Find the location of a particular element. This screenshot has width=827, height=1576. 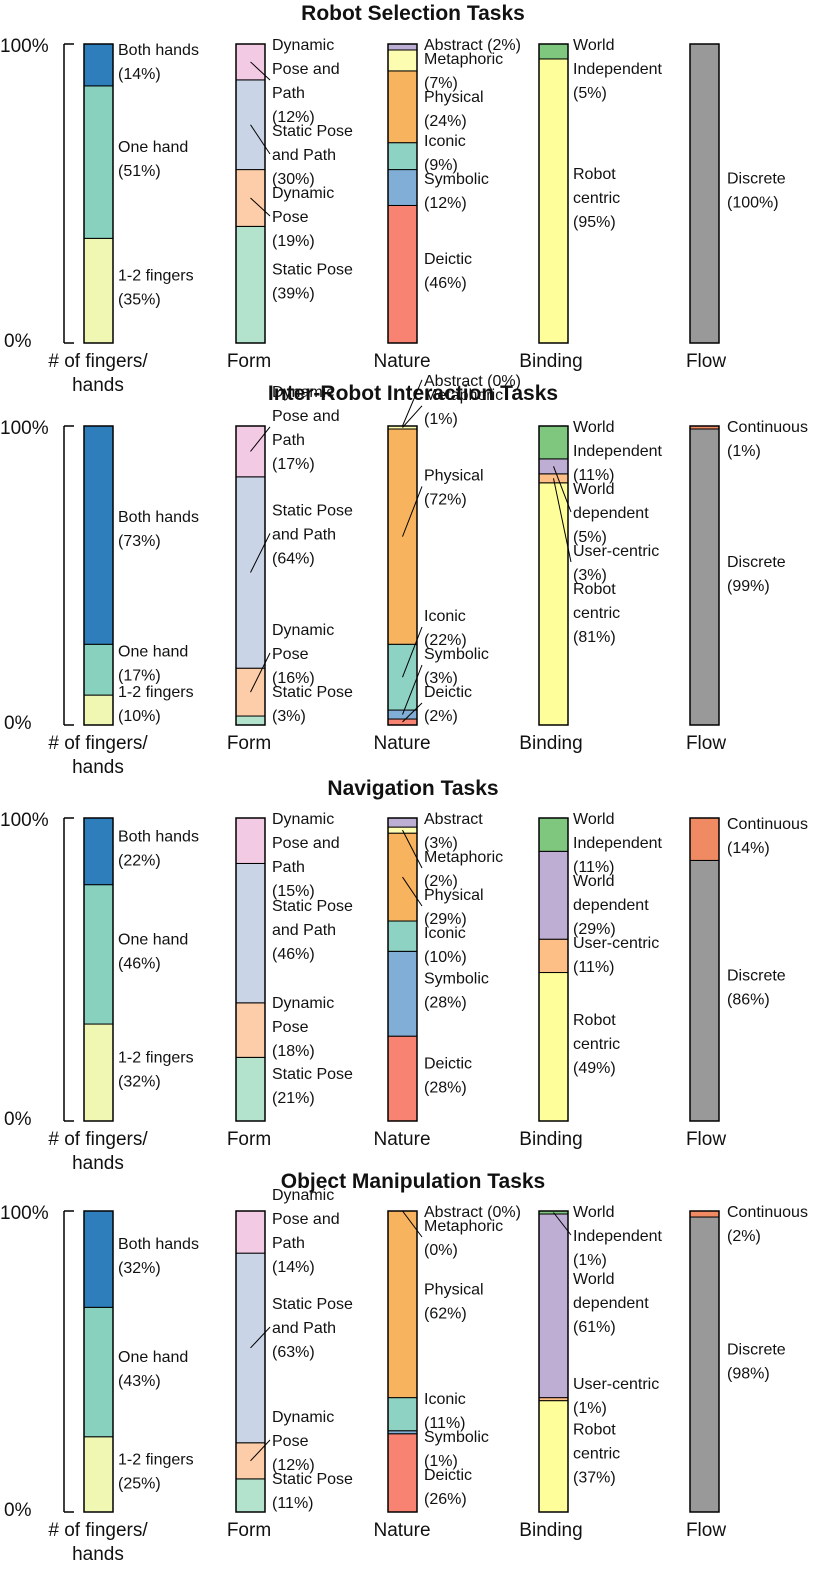

segment-label: One hand (43%) is located at coordinates (153, 1369).